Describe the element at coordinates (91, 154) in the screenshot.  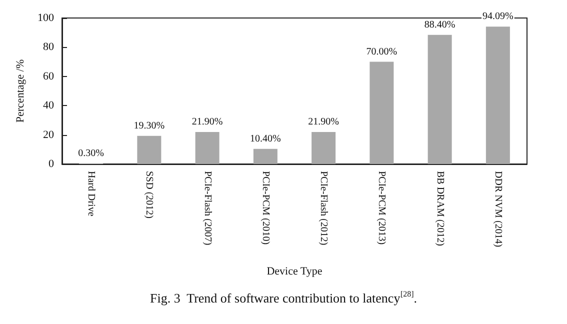
I see `data-label: 0.30%` at that location.